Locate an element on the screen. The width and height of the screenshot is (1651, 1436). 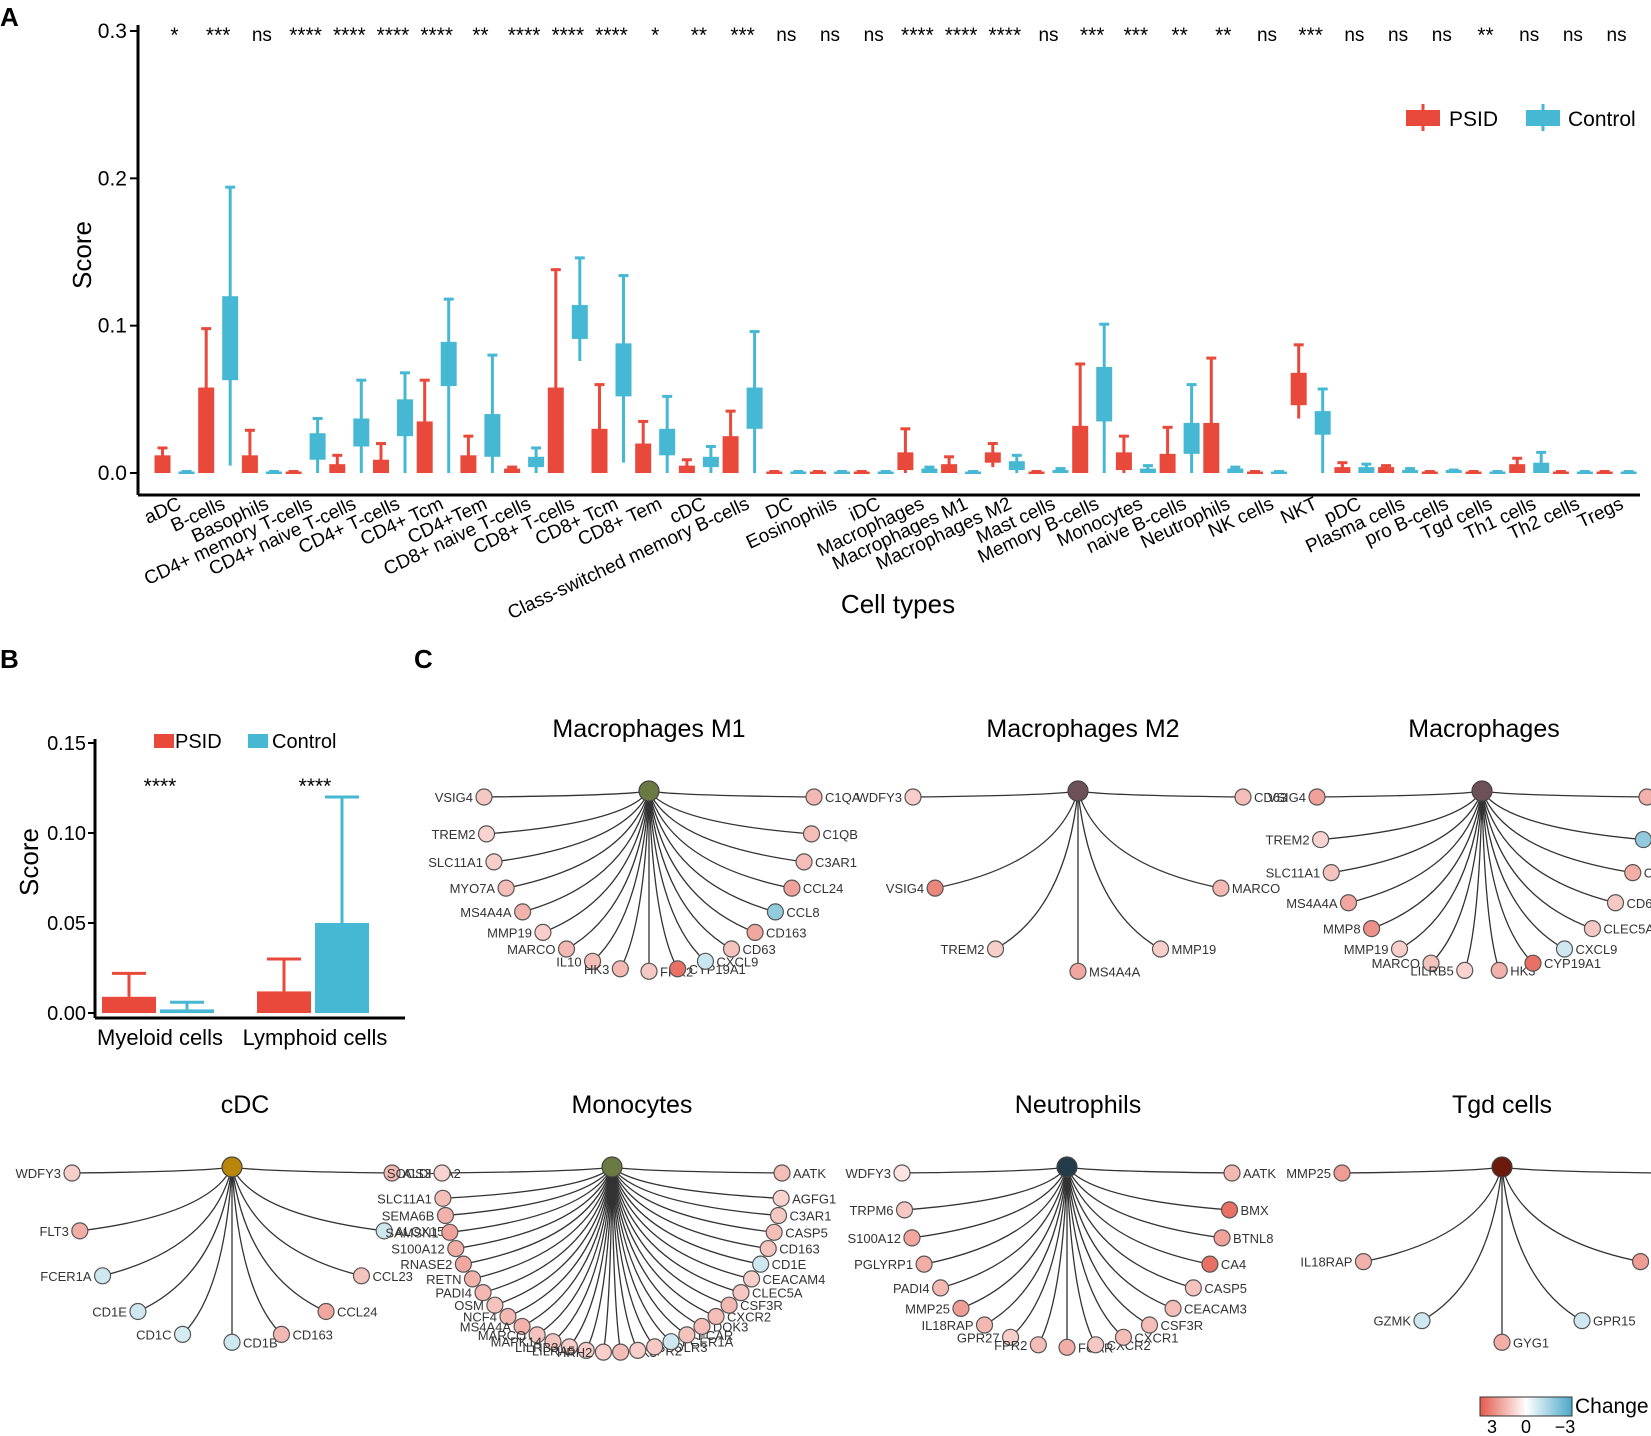
gene-node-c1qa: C1QA is located at coordinates (1566, 797).